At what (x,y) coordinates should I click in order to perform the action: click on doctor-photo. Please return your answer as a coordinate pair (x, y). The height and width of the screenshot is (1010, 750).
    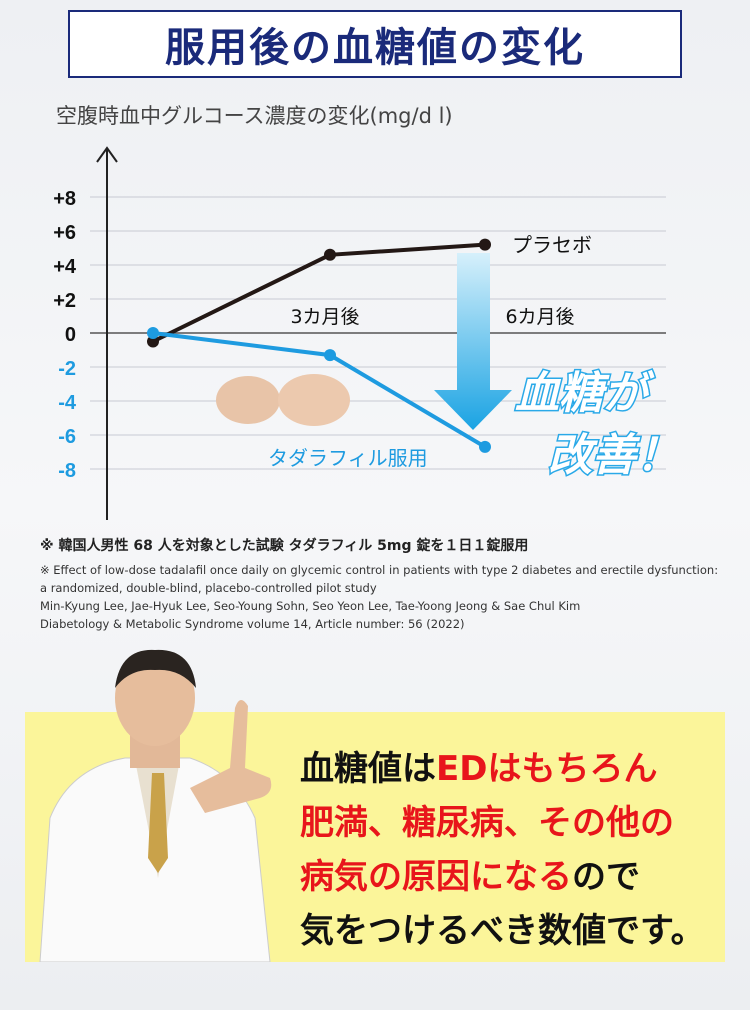
    Looking at the image, I should click on (155, 805).